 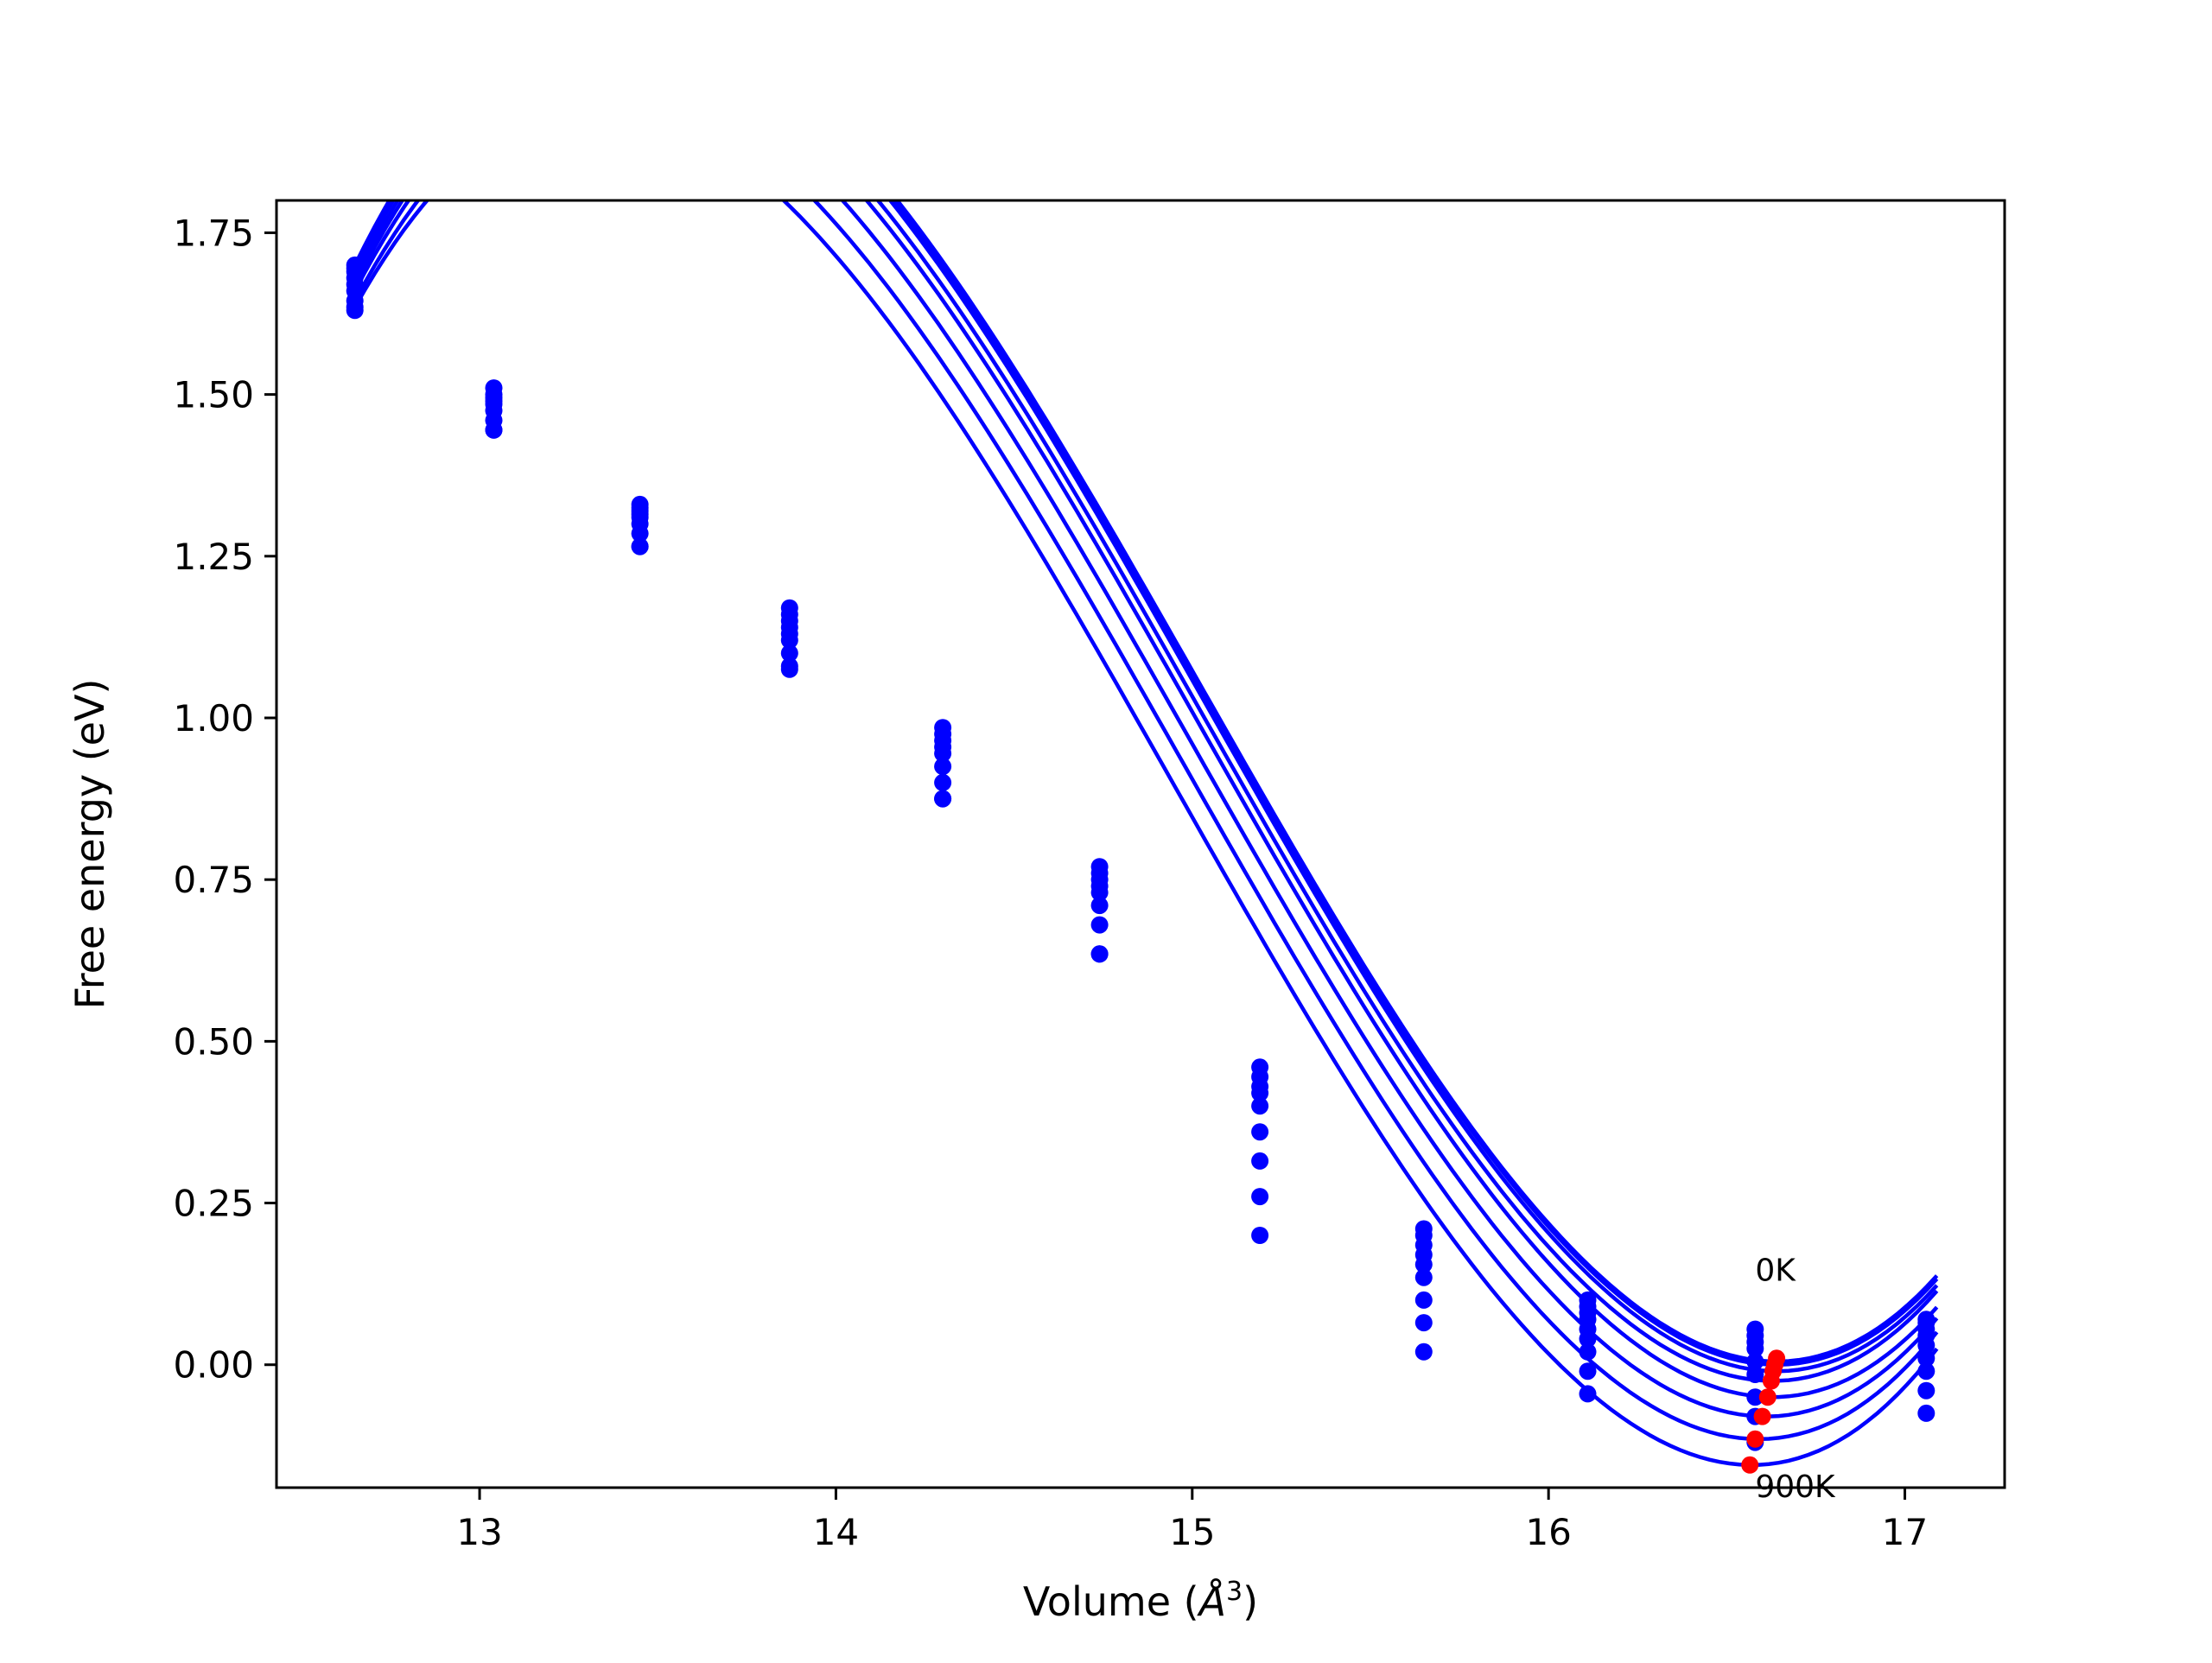 I want to click on y-tick-label: 1.75, so click(x=213, y=233).